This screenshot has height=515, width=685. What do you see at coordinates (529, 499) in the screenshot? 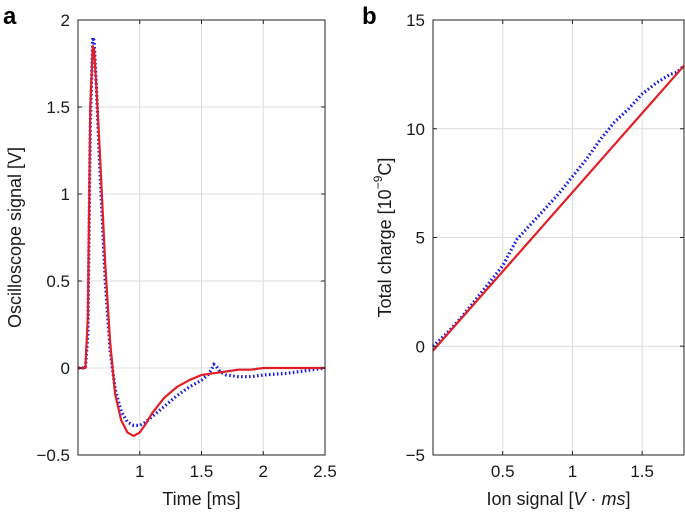
I see `panel-b-x-label-prefix: Ion signal [` at bounding box center [529, 499].